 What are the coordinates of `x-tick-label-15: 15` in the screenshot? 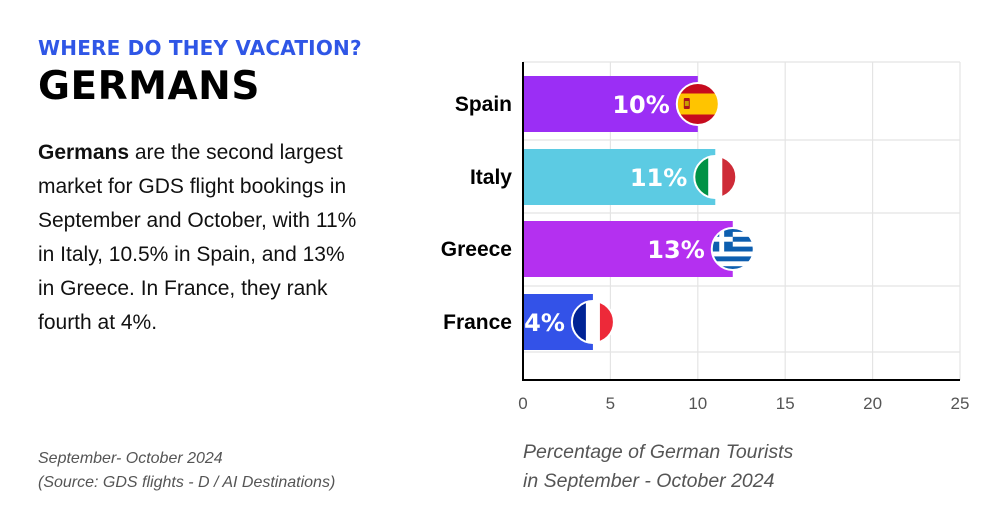 It's located at (785, 403).